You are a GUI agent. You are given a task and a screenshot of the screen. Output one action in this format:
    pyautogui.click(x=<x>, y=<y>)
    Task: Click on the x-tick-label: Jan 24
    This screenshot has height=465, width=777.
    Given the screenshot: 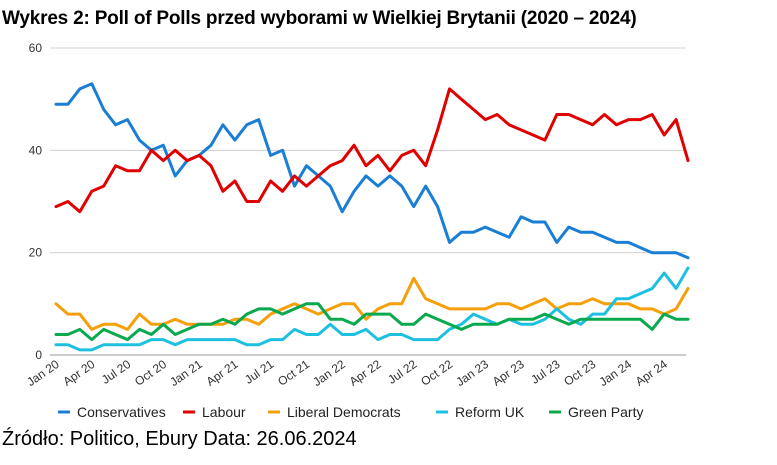 What is the action you would take?
    pyautogui.click(x=616, y=373)
    